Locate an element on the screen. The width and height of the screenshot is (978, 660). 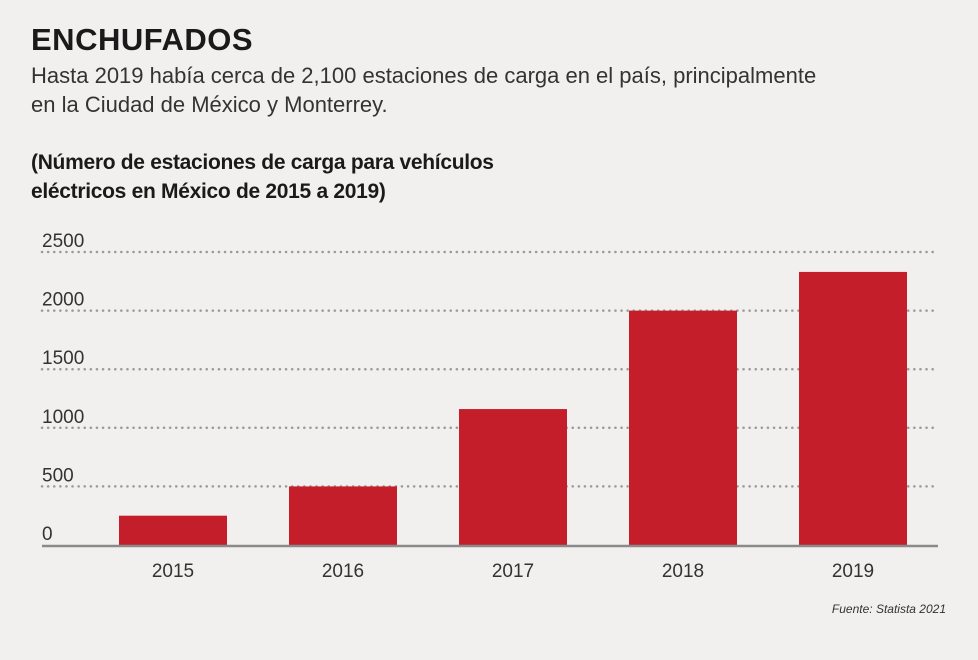
x-axis-ticks: 2015 2016 2017 2018 2019 is located at coordinates (513, 571).